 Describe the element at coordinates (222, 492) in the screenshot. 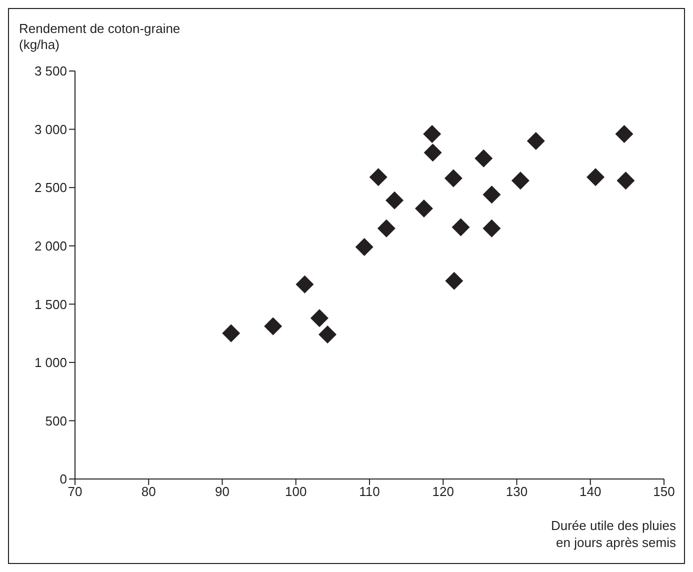

I see `x-tick-label: 90` at that location.